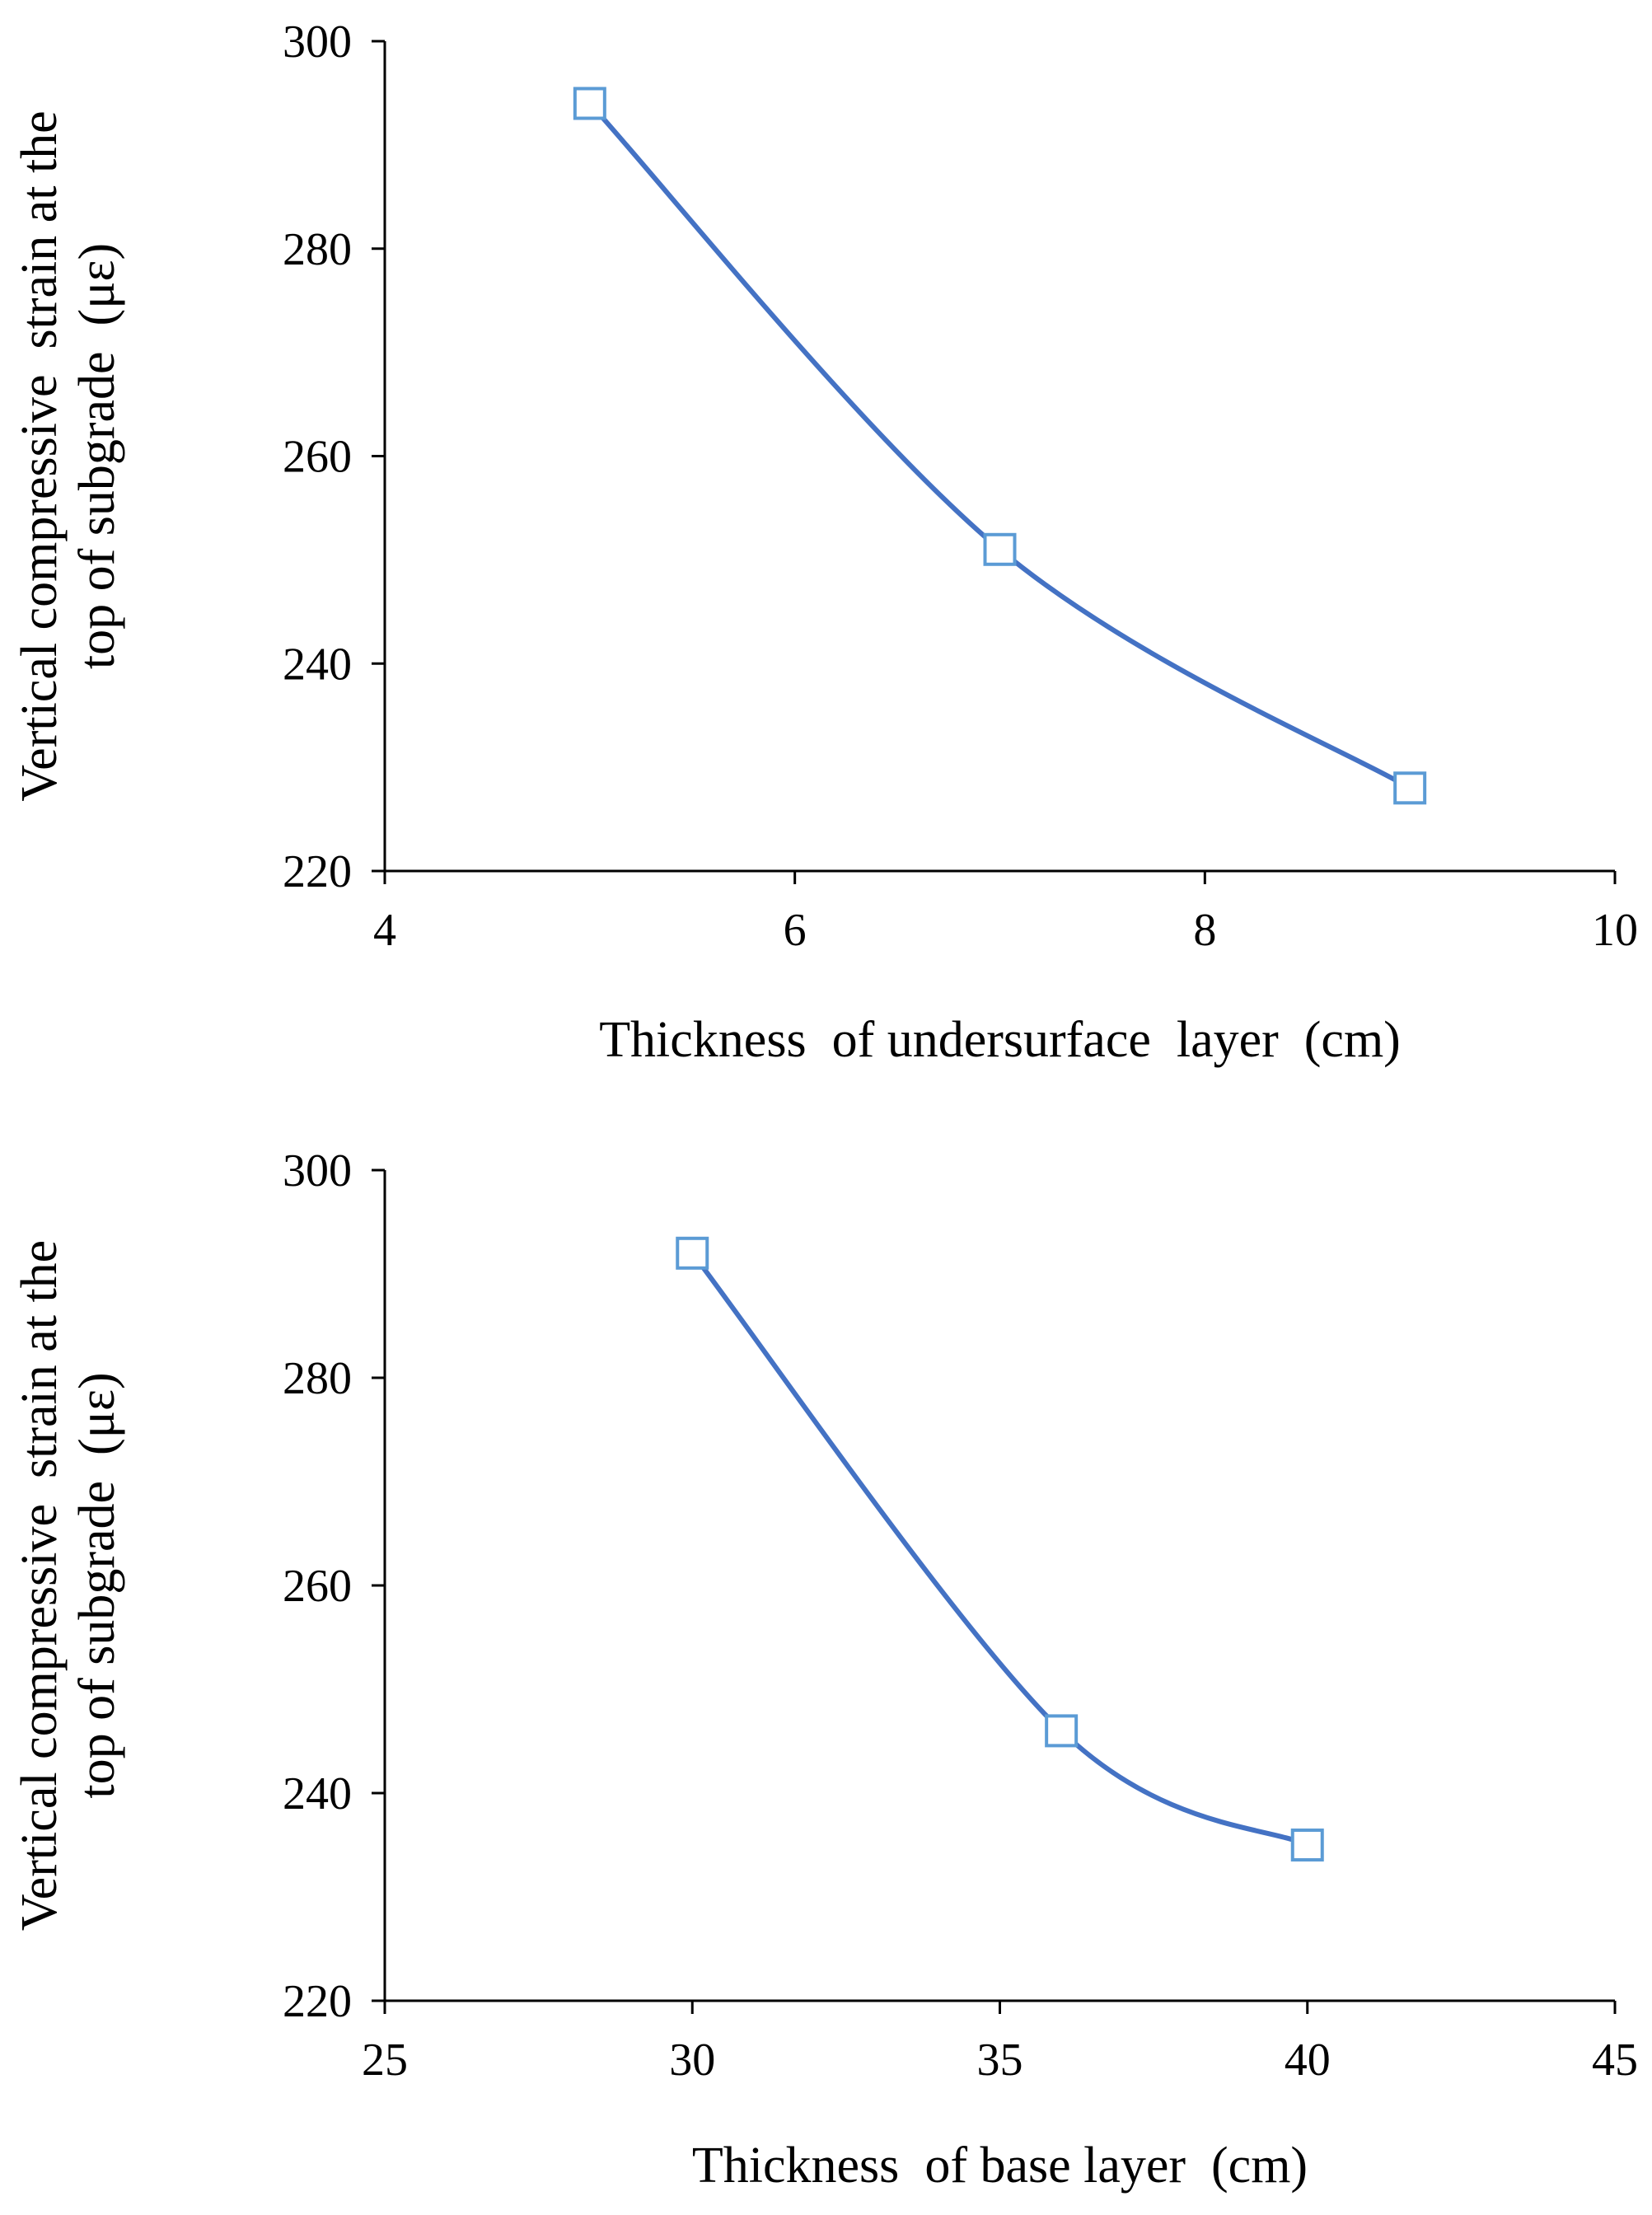  What do you see at coordinates (384, 931) in the screenshot?
I see `x-tick-label: 4` at bounding box center [384, 931].